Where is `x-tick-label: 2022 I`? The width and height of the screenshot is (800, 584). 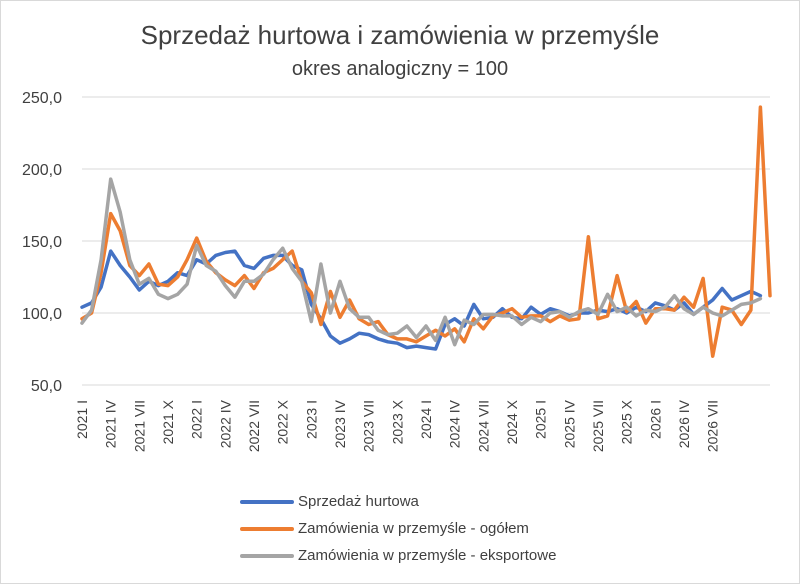
x-tick-label: 2022 I is located at coordinates (197, 419).